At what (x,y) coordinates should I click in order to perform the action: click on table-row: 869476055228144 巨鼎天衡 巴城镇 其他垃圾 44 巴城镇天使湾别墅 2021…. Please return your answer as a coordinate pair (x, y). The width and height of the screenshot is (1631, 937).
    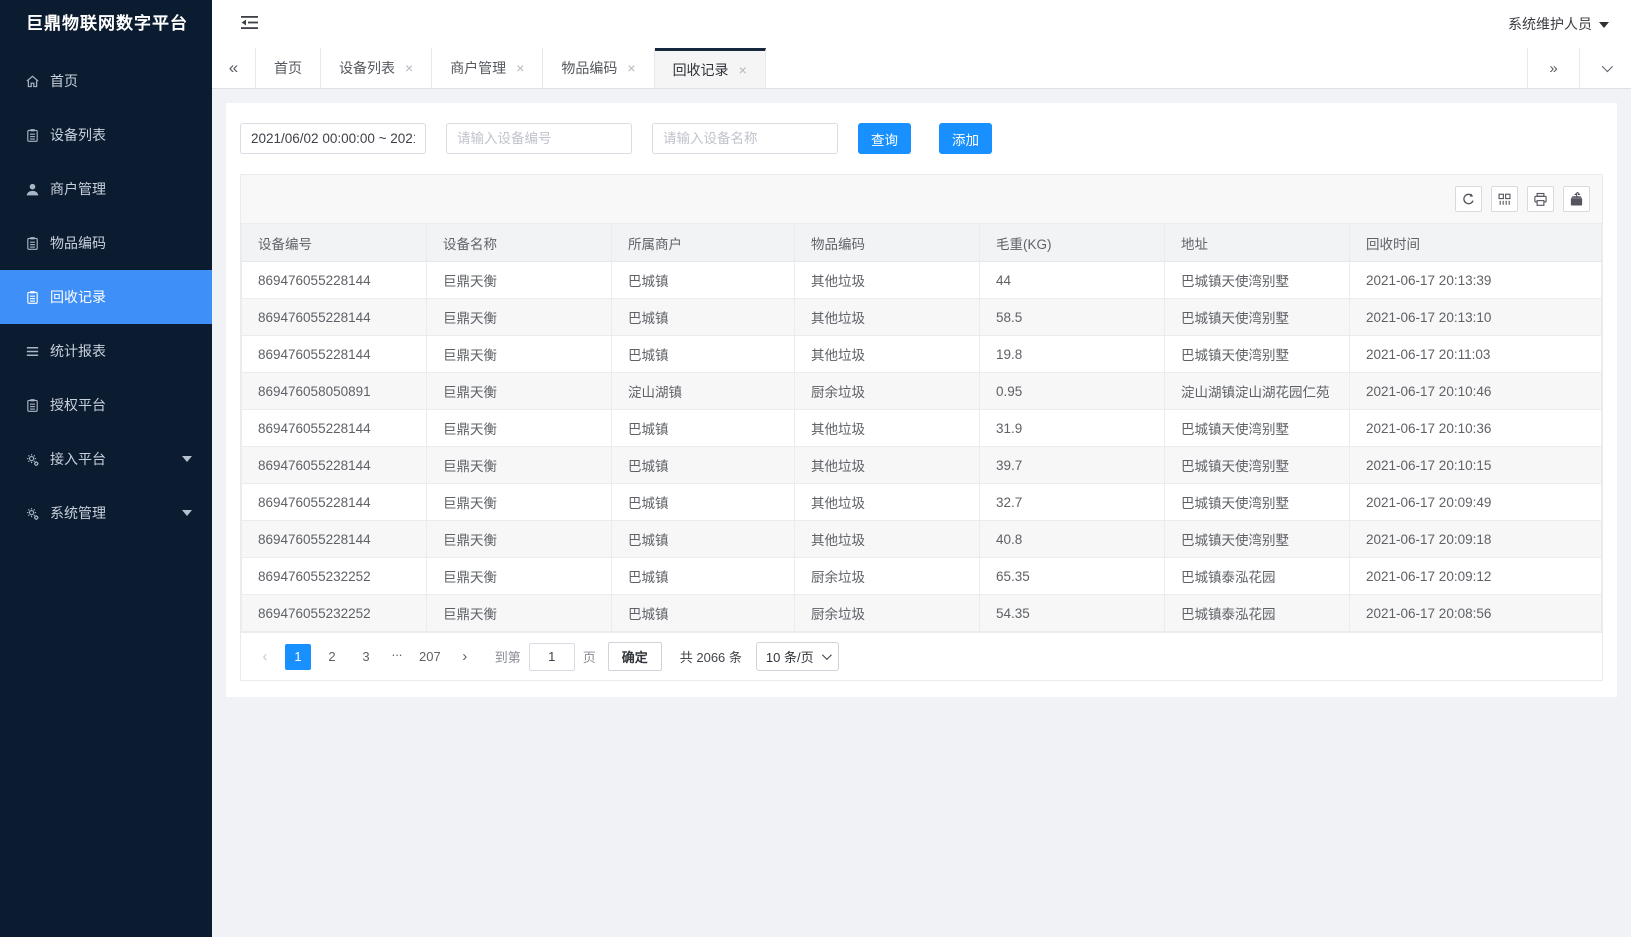
    Looking at the image, I should click on (921, 280).